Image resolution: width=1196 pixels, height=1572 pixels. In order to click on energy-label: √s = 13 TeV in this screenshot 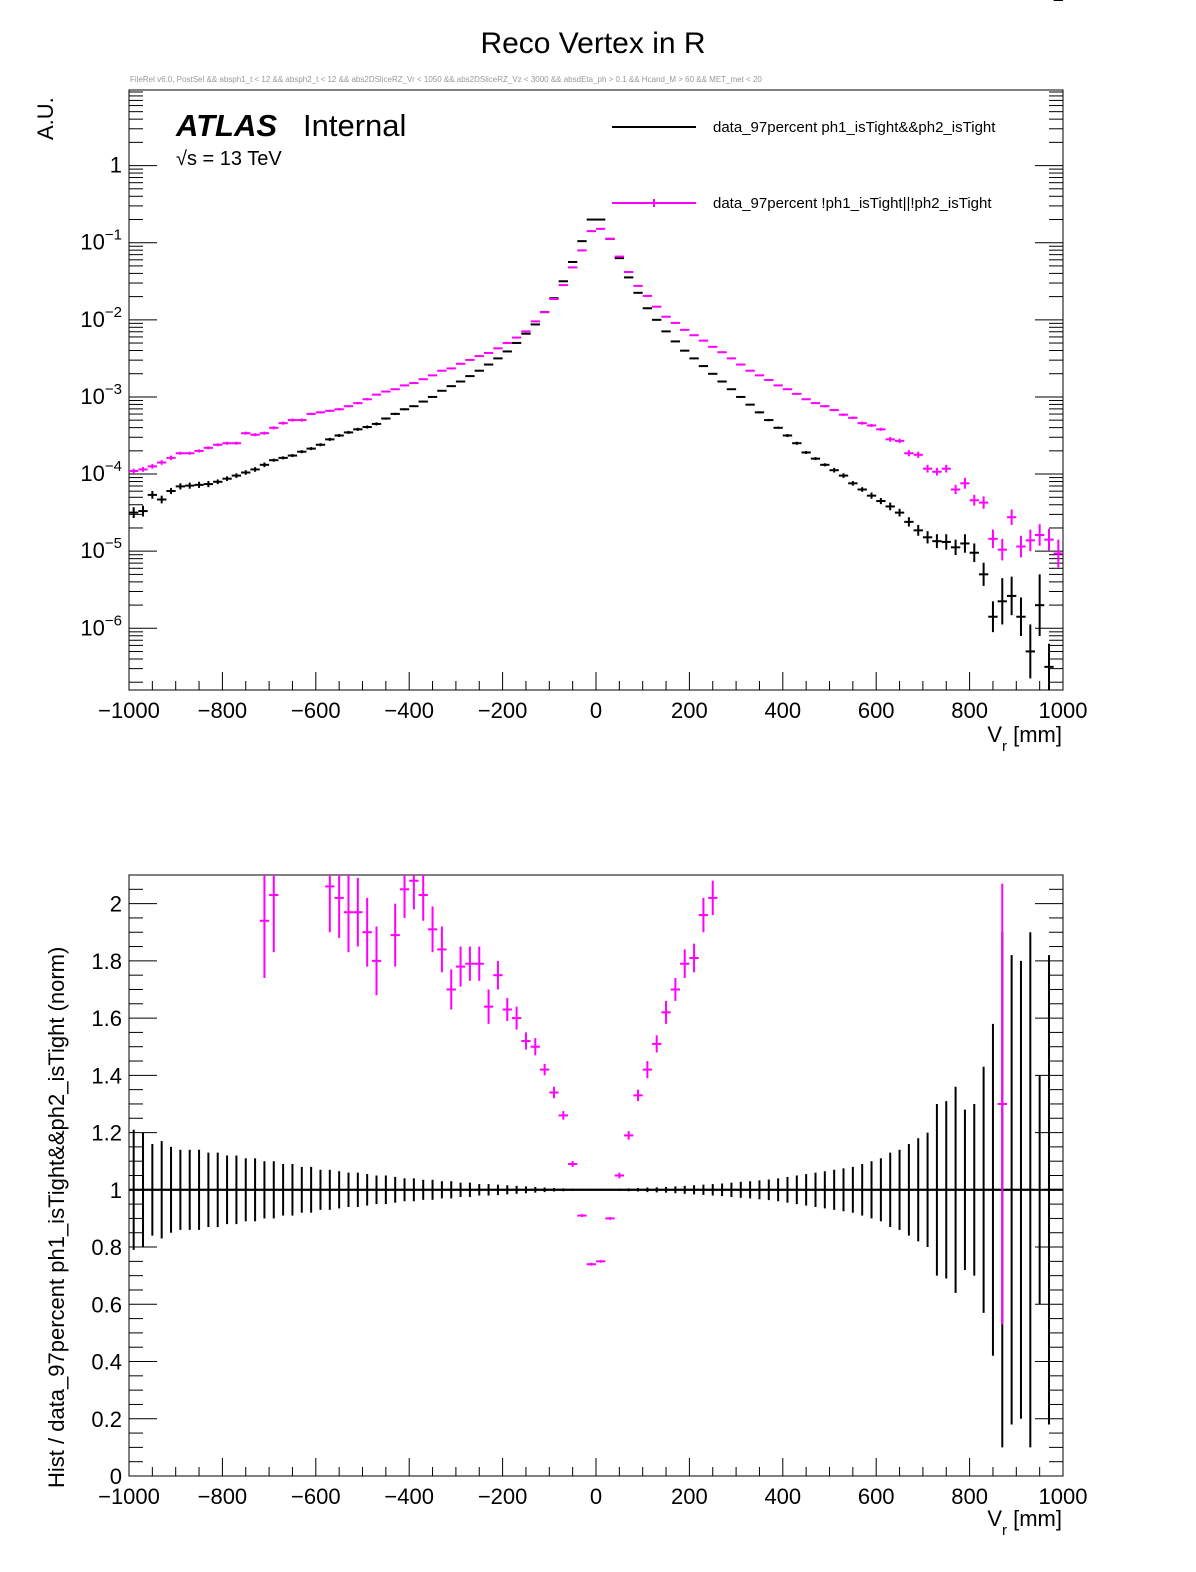, I will do `click(229, 159)`.